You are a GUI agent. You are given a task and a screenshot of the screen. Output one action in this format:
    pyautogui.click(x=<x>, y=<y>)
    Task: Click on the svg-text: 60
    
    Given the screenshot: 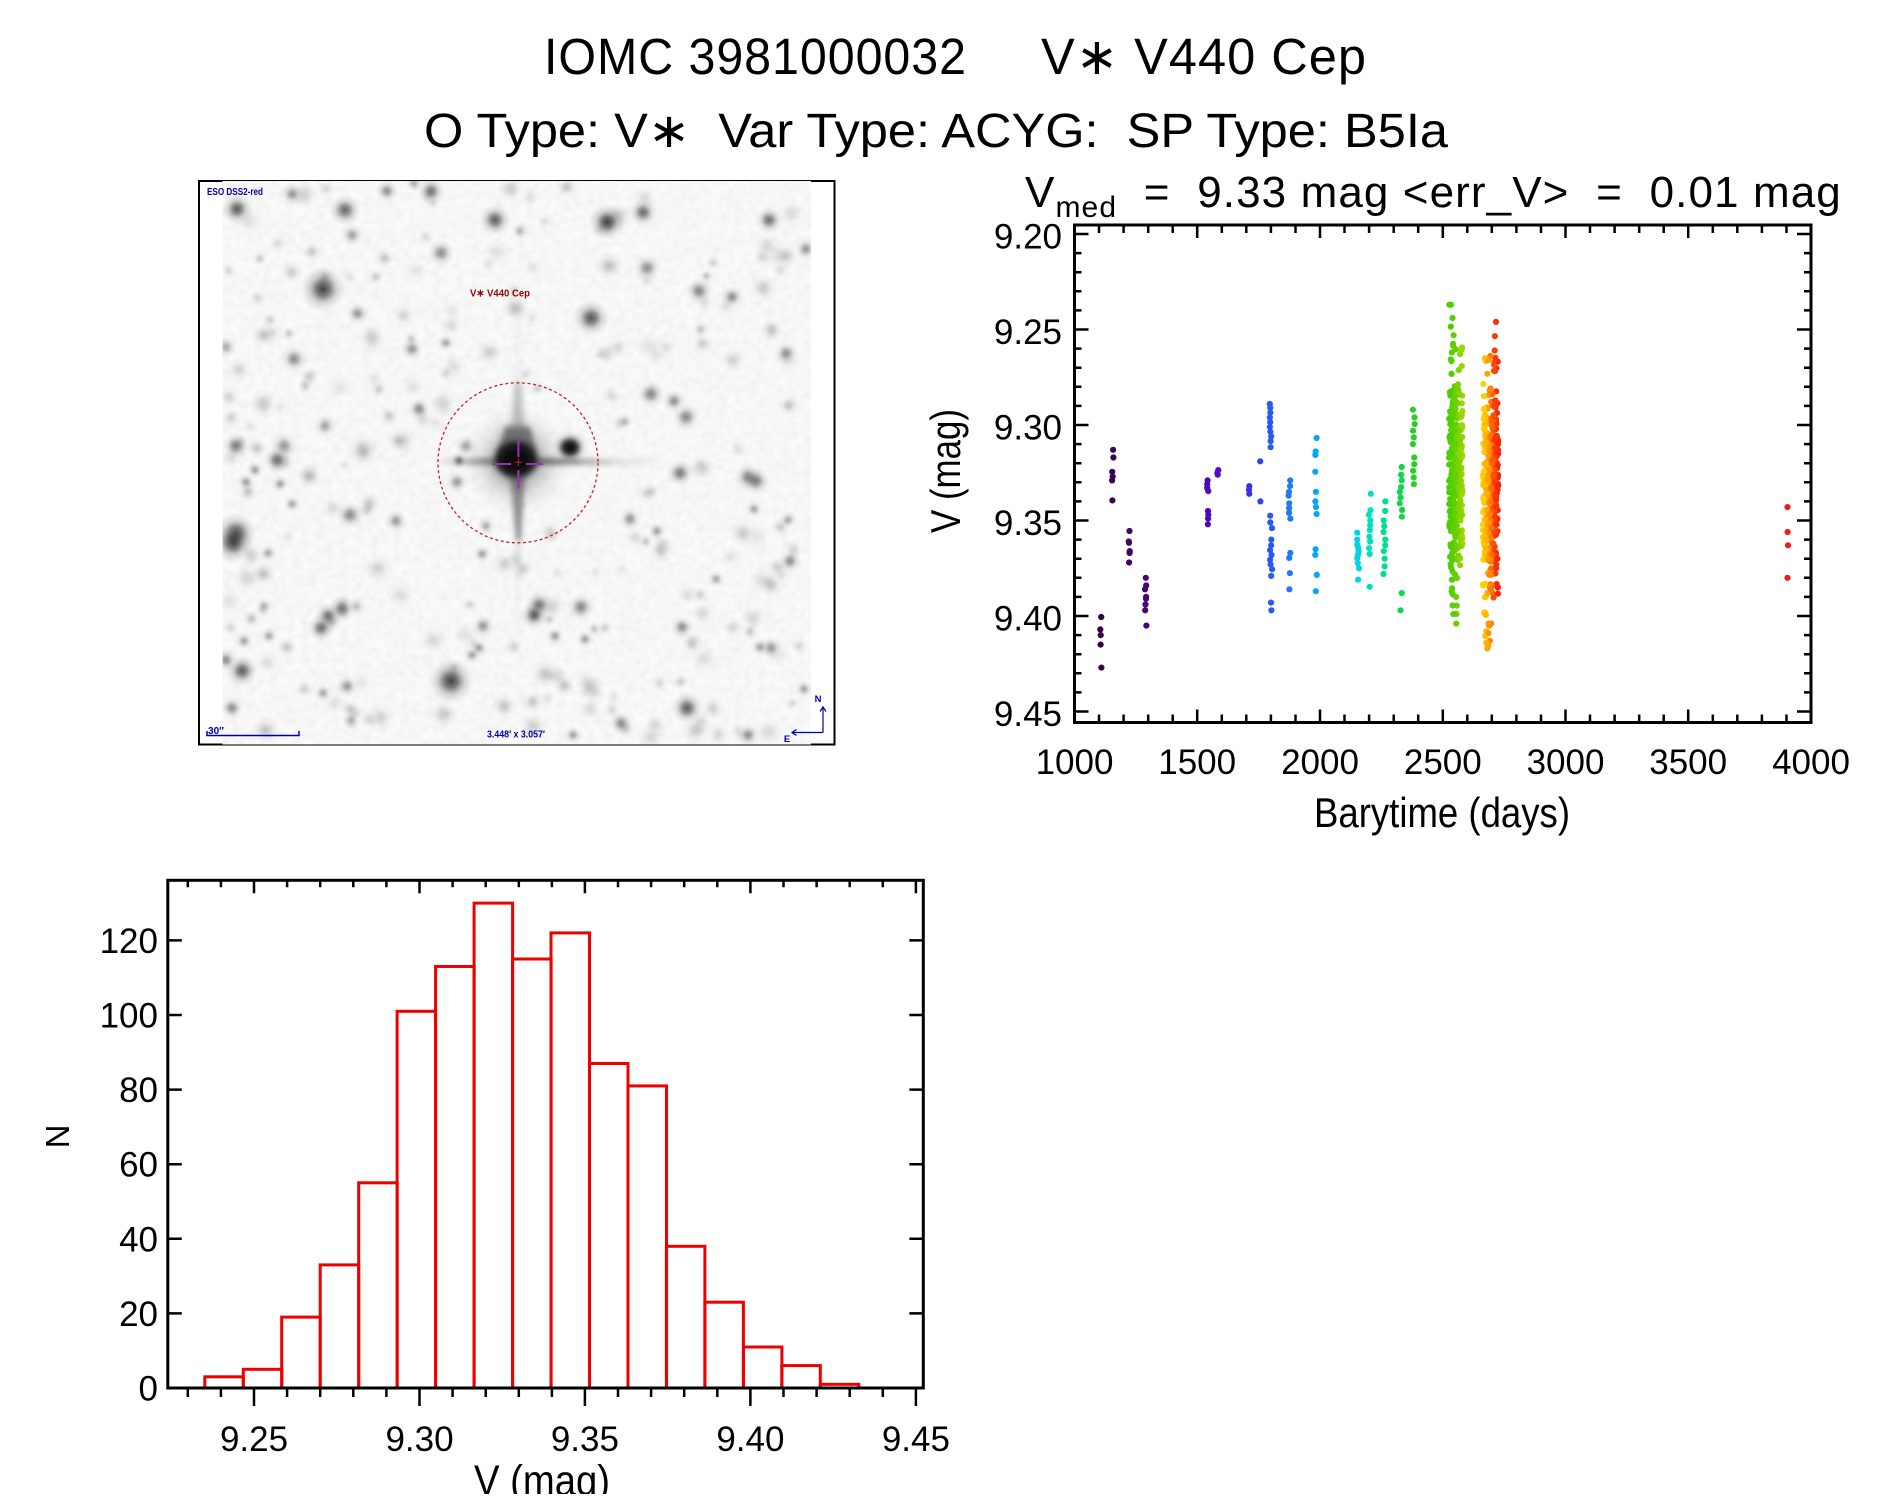 What is the action you would take?
    pyautogui.click(x=138, y=1165)
    